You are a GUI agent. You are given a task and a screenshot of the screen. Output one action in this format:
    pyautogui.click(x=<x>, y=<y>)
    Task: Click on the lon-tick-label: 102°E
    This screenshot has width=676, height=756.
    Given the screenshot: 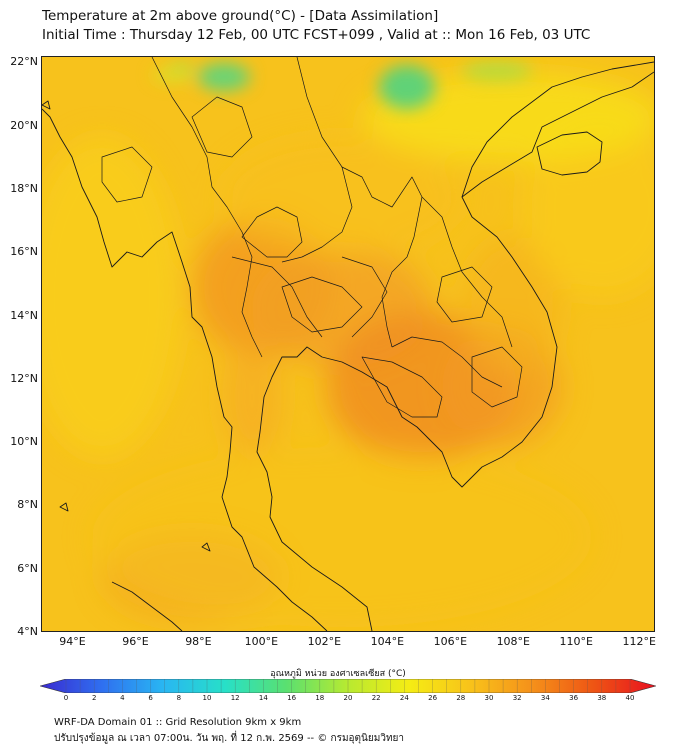 What is the action you would take?
    pyautogui.click(x=324, y=641)
    